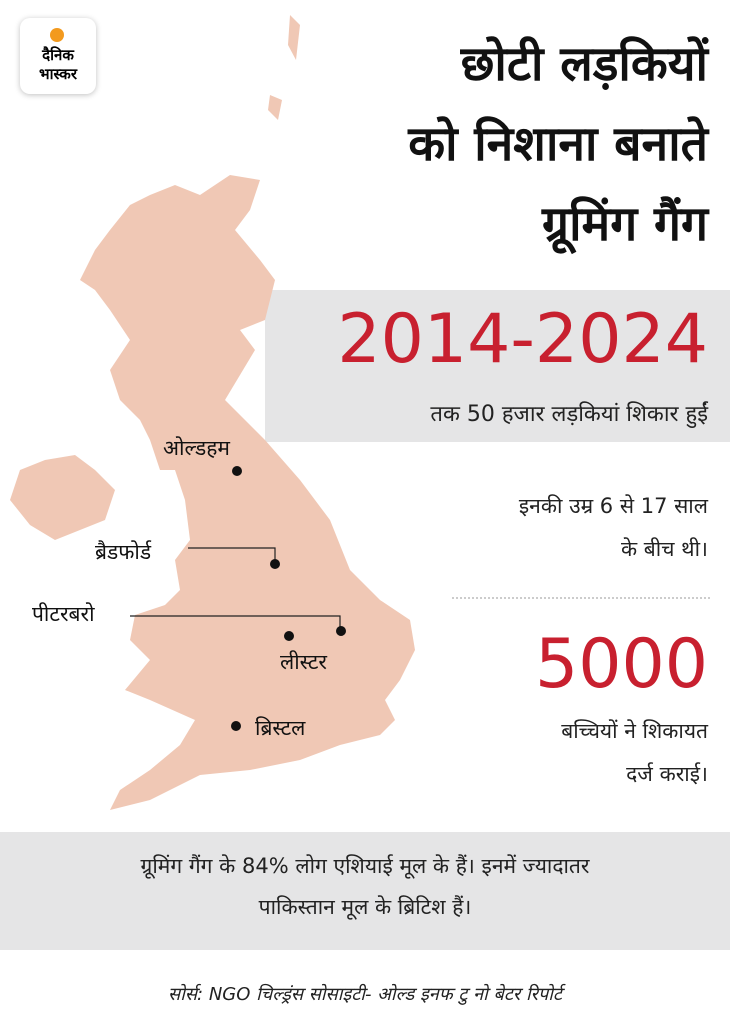 This screenshot has width=730, height=1031. I want to click on city-label: ओल्डहम, so click(196, 448).